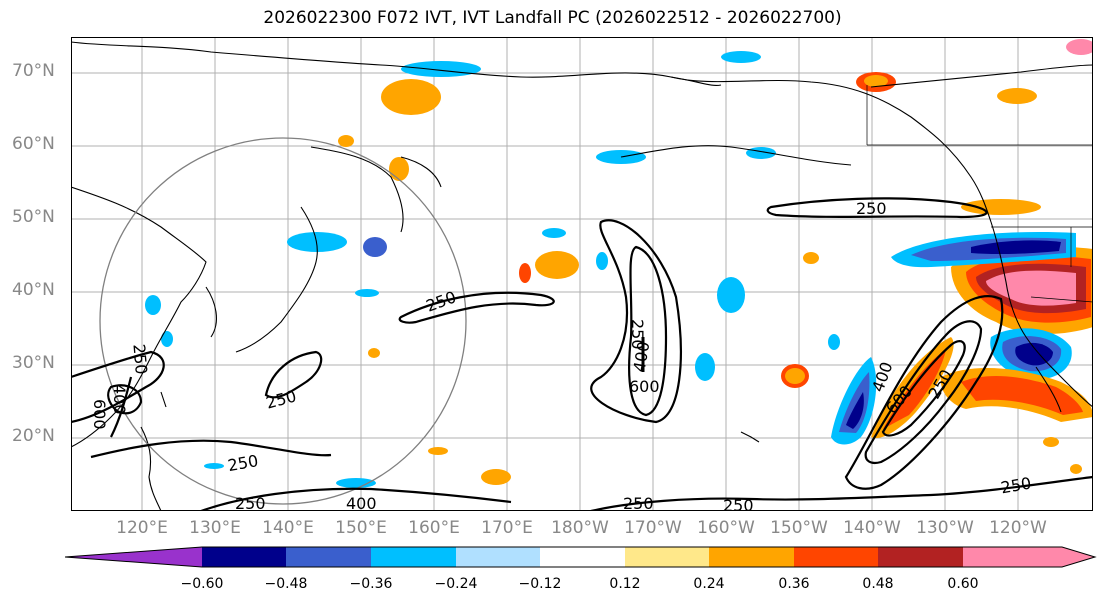 The image size is (1105, 604). What do you see at coordinates (33, 290) in the screenshot?
I see `lat-label-40n: 40°N` at bounding box center [33, 290].